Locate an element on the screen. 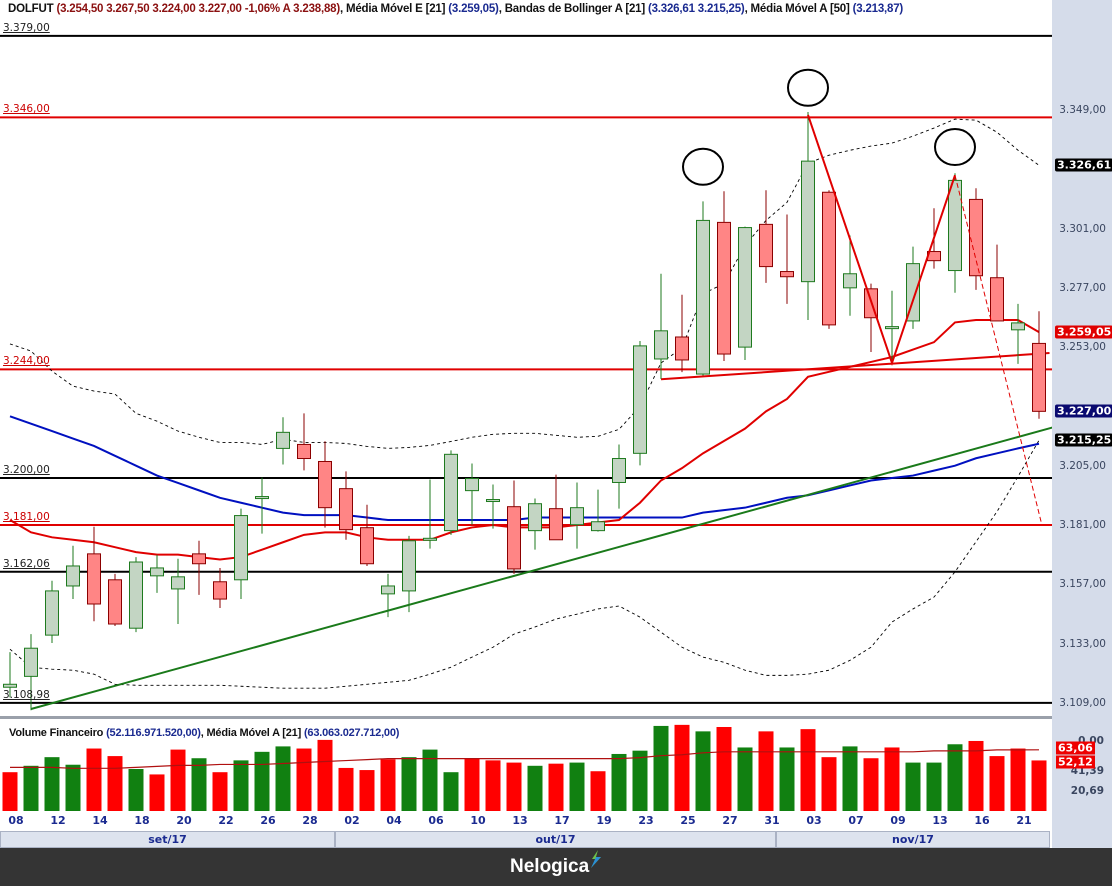 Image resolution: width=1112 pixels, height=886 pixels. bb-label: , Bandas de Bollinger A [21] is located at coordinates (573, 9).